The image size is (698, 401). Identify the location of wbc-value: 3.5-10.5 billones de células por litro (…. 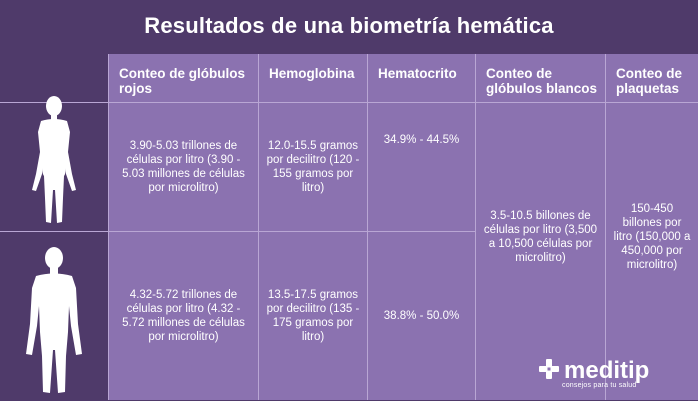
(540, 251).